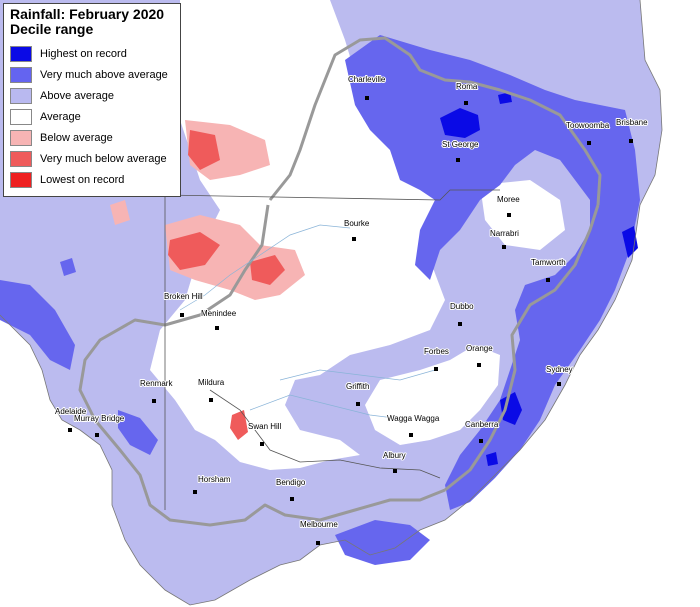 This screenshot has width=700, height=607. Describe the element at coordinates (460, 144) in the screenshot. I see `svg-text: St George` at that location.